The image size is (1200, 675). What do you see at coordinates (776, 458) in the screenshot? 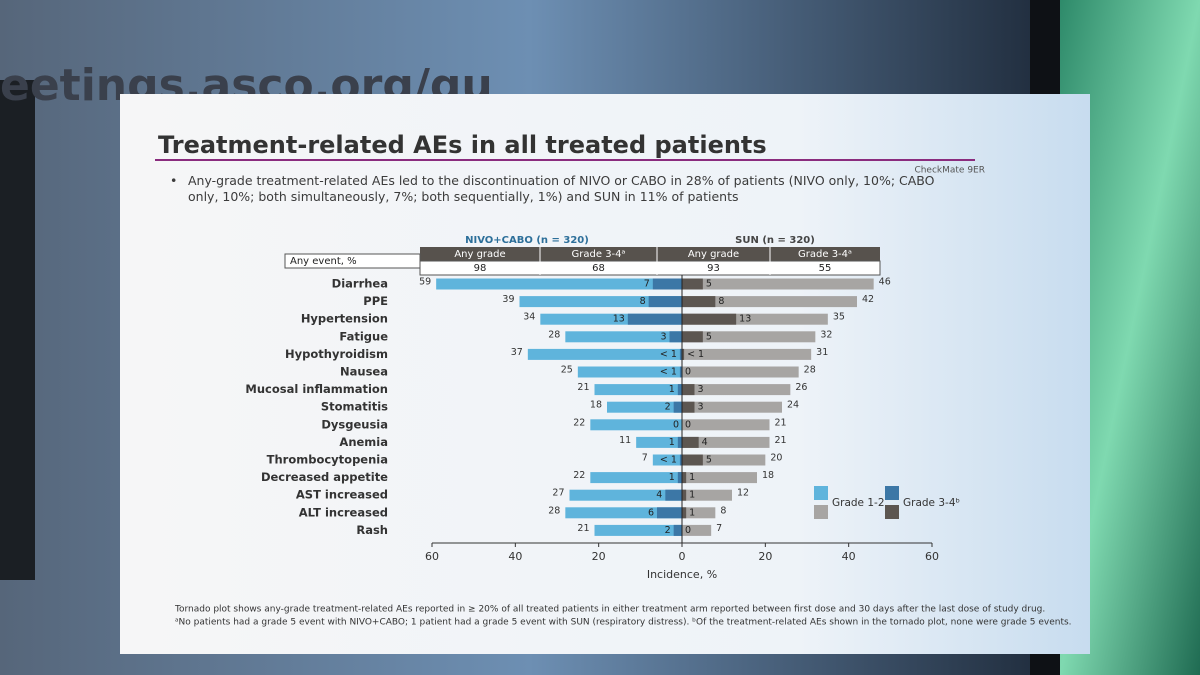
I see `value-label: 20` at bounding box center [776, 458].